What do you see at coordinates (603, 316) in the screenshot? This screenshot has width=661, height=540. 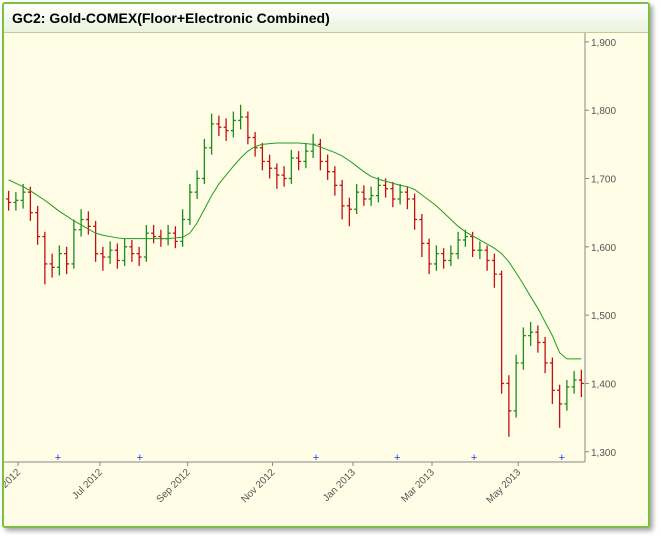 I see `y-tick-label: 1,500` at bounding box center [603, 316].